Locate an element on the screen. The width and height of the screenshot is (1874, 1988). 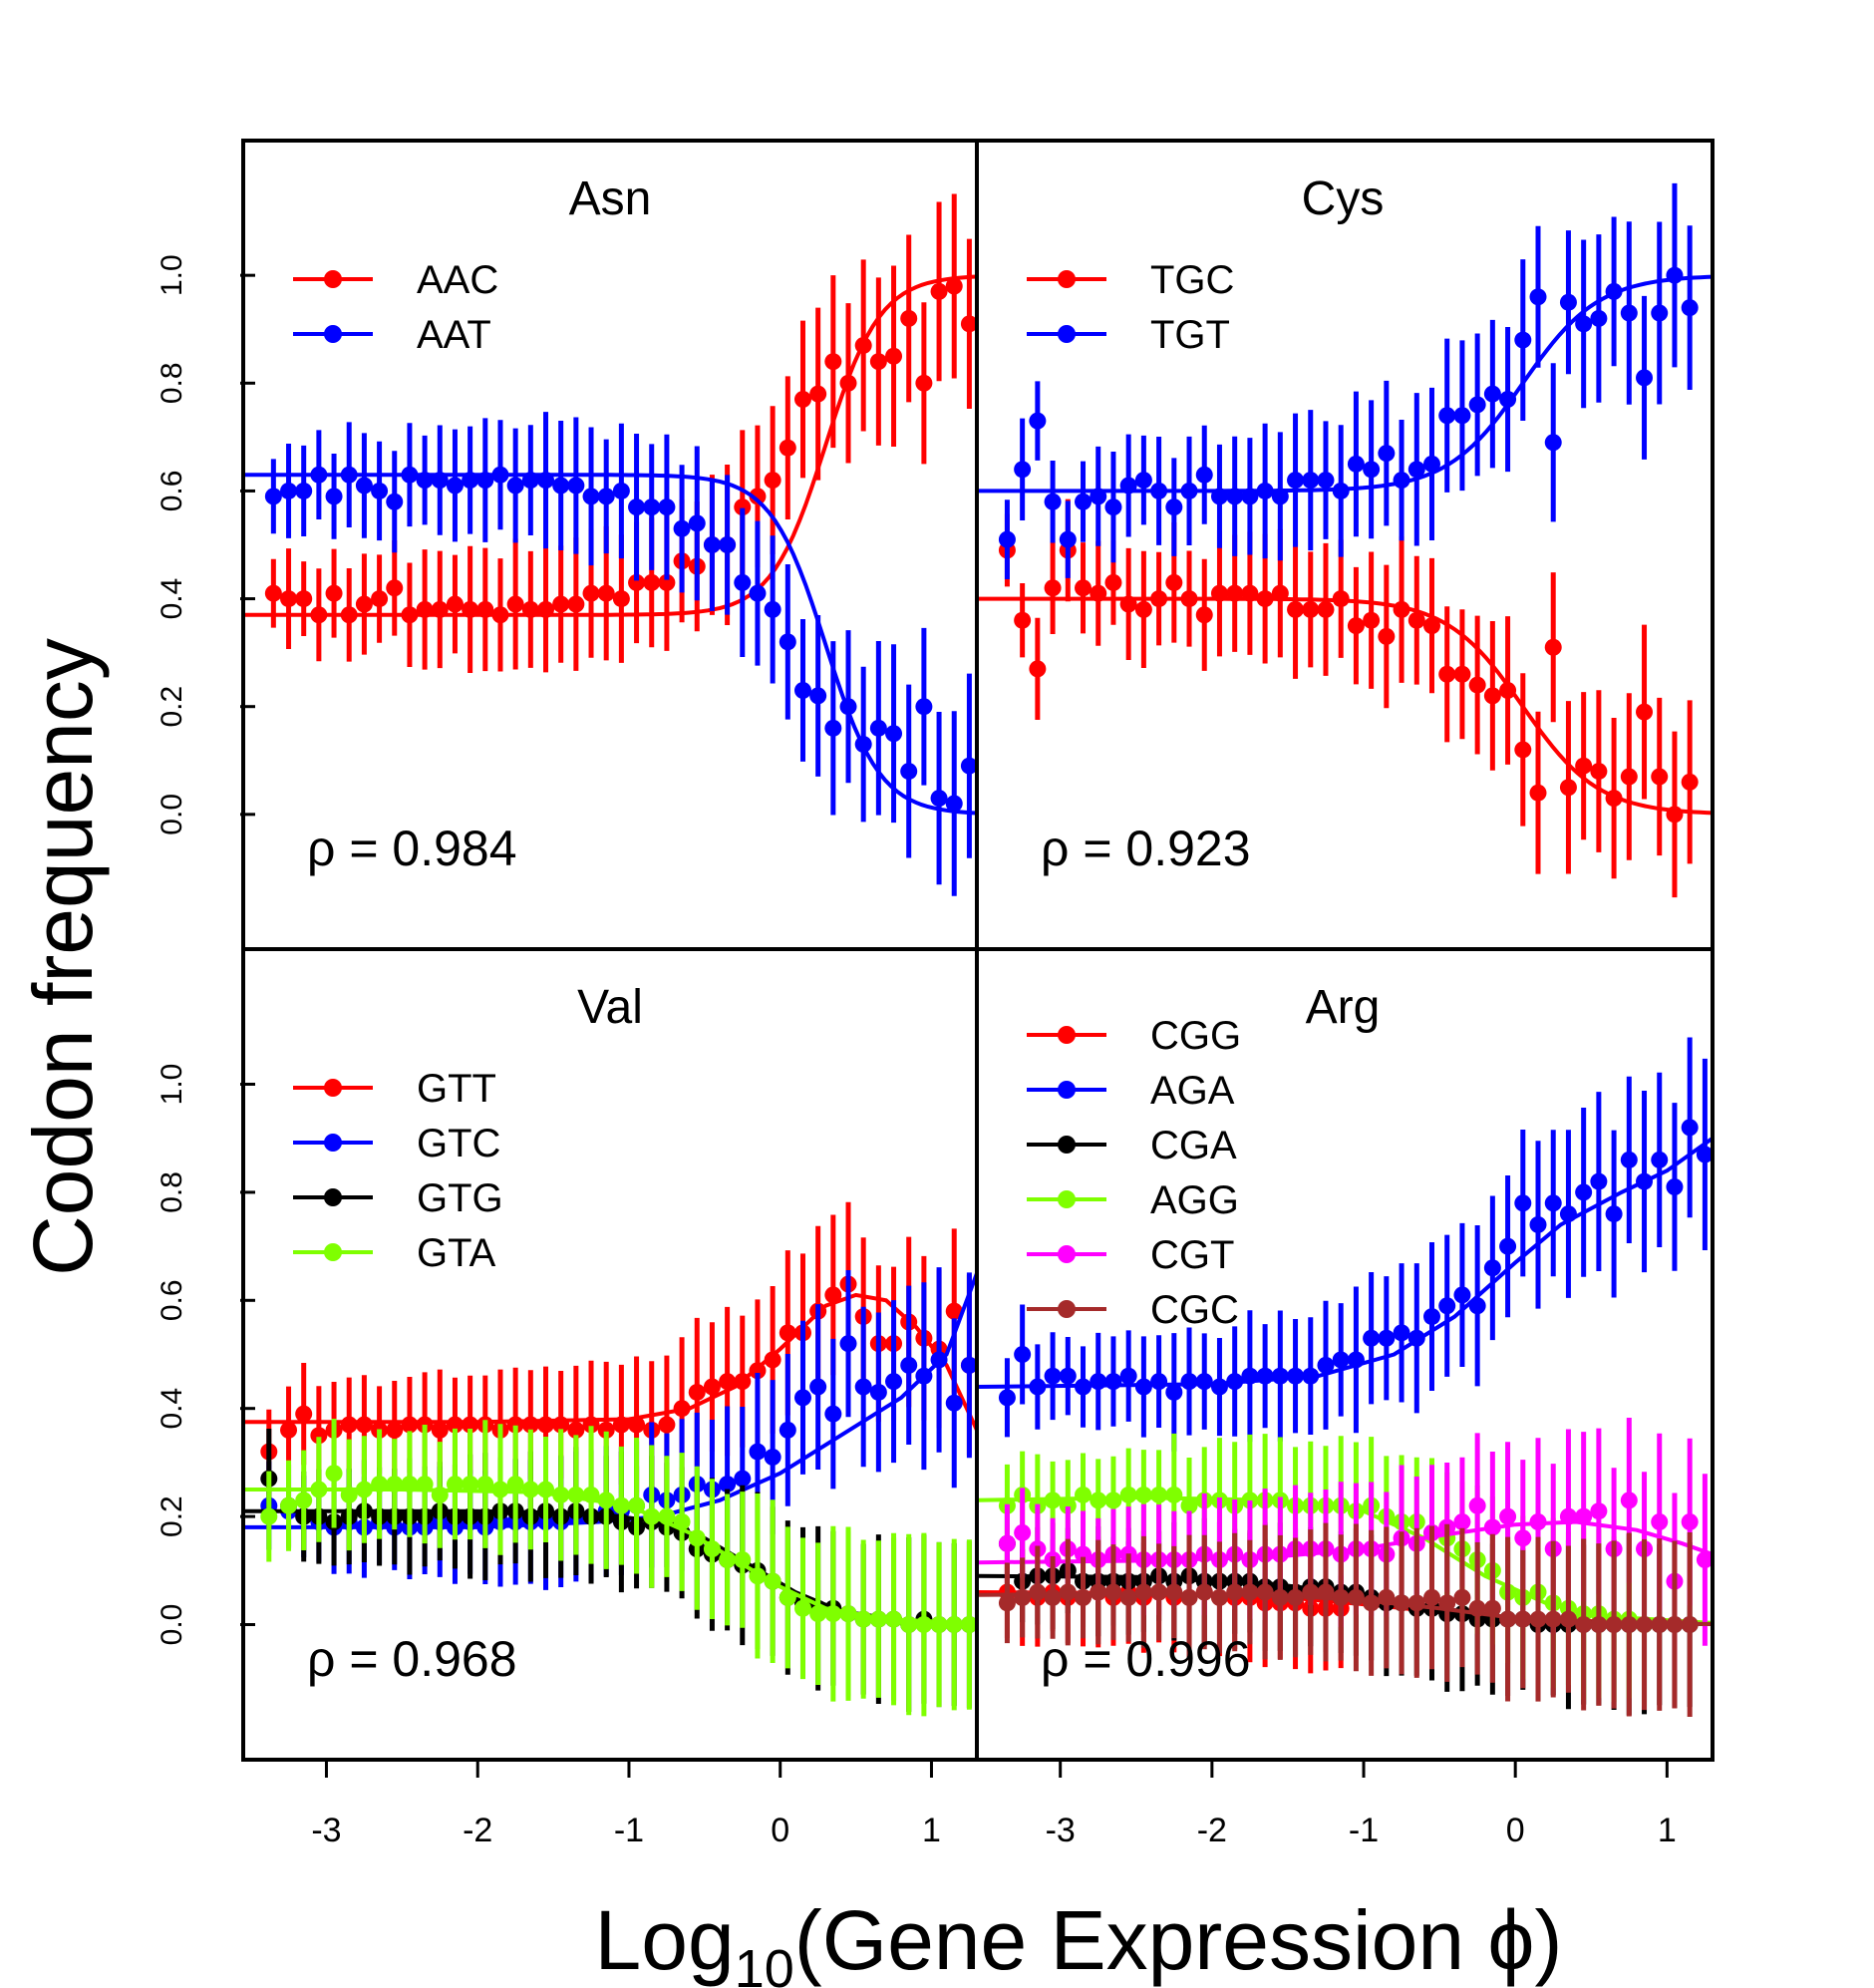
y-tick-label: 1.0 is located at coordinates (172, 275).